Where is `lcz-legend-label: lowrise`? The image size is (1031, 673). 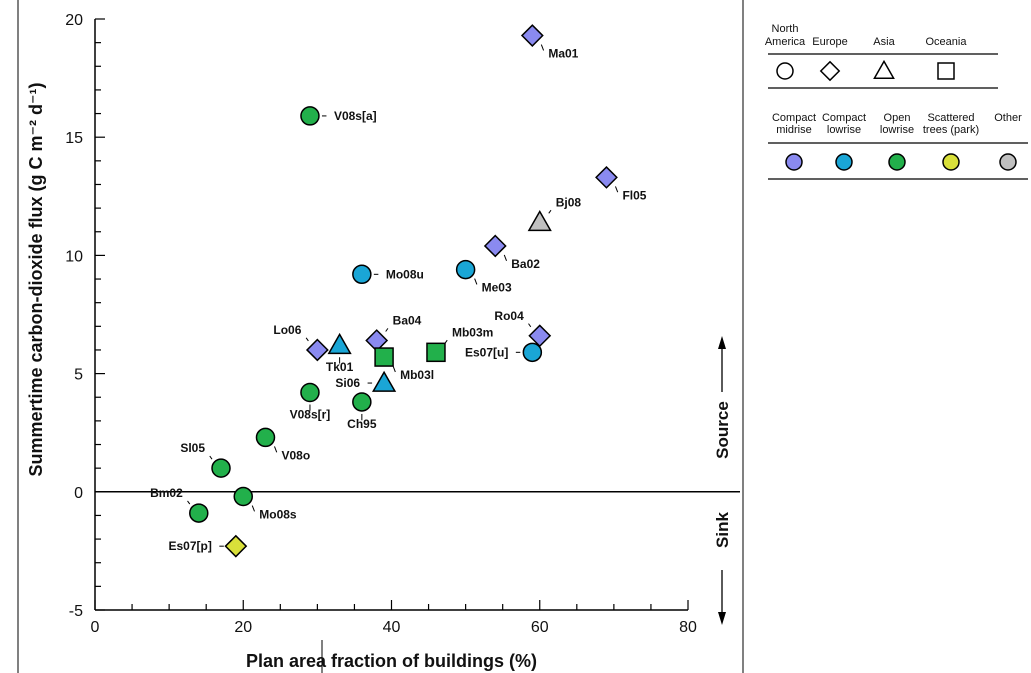
lcz-legend-label: lowrise is located at coordinates (844, 130).